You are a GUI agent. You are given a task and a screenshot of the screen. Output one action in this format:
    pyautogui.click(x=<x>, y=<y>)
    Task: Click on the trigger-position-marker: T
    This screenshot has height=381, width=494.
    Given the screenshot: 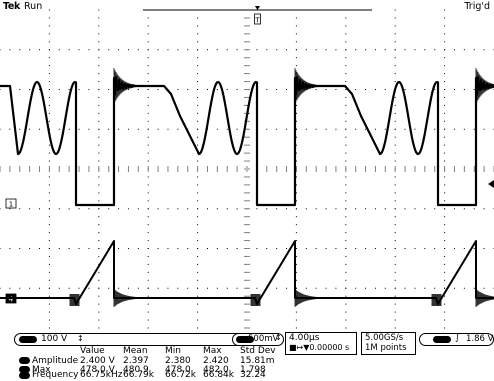 What is the action you would take?
    pyautogui.click(x=257, y=15)
    